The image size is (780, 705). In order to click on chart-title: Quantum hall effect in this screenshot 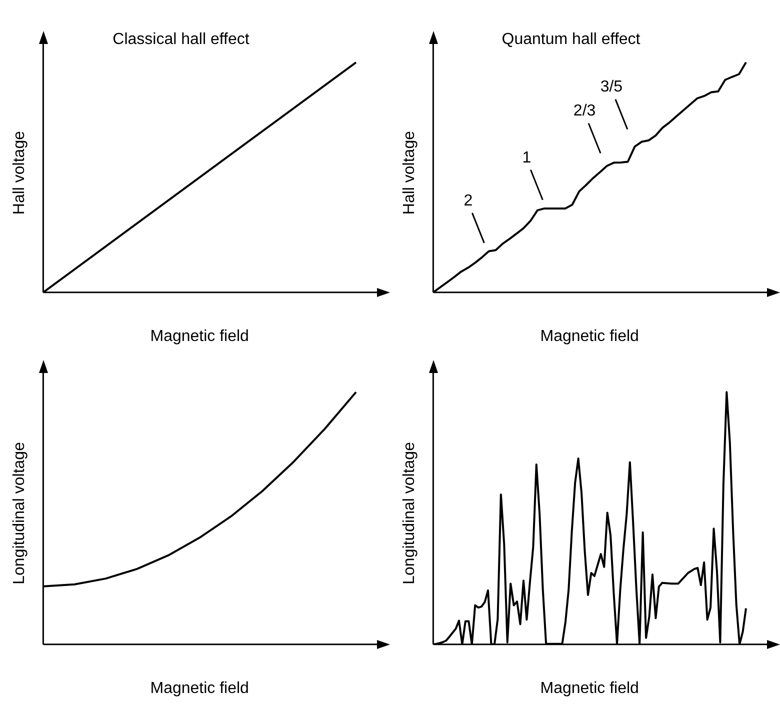, I will do `click(571, 39)`.